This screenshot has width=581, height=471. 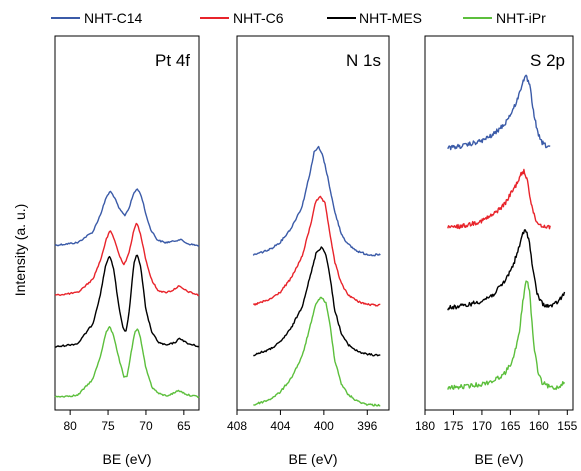 I want to click on panel-pt-4f-series-nht-ipr, so click(x=127, y=362).